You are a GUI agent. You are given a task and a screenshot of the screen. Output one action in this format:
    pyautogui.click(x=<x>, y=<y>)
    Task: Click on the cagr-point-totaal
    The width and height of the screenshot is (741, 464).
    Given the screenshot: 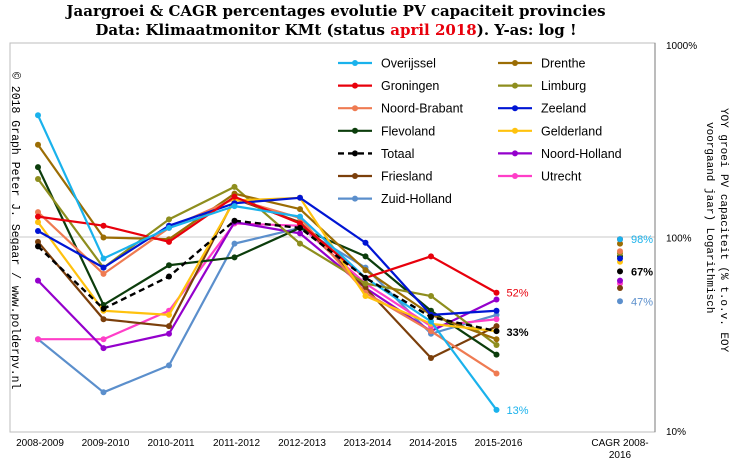 What is the action you would take?
    pyautogui.click(x=620, y=271)
    